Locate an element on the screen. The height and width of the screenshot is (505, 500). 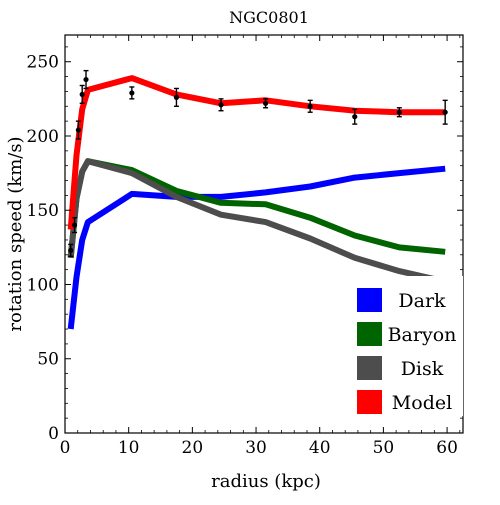
chart-title: NGC0801 is located at coordinates (269, 17).